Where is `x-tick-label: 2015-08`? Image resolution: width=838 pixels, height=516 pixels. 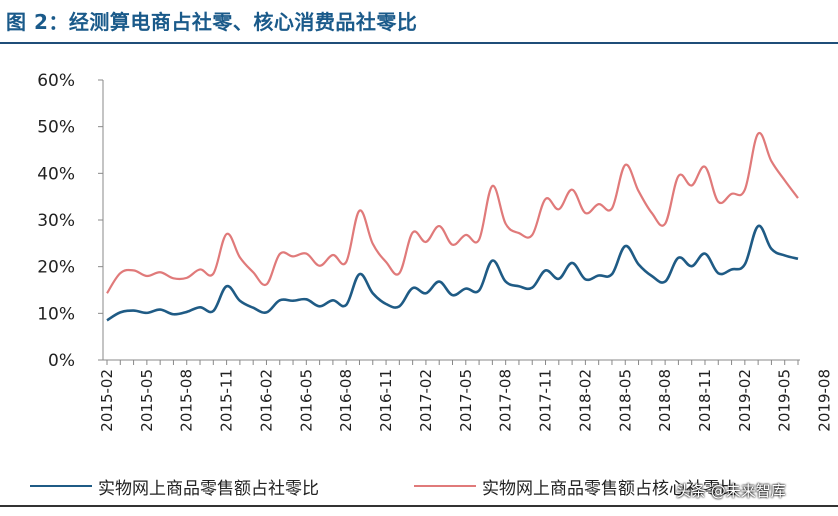
x-tick-label: 2015-08 is located at coordinates (187, 400).